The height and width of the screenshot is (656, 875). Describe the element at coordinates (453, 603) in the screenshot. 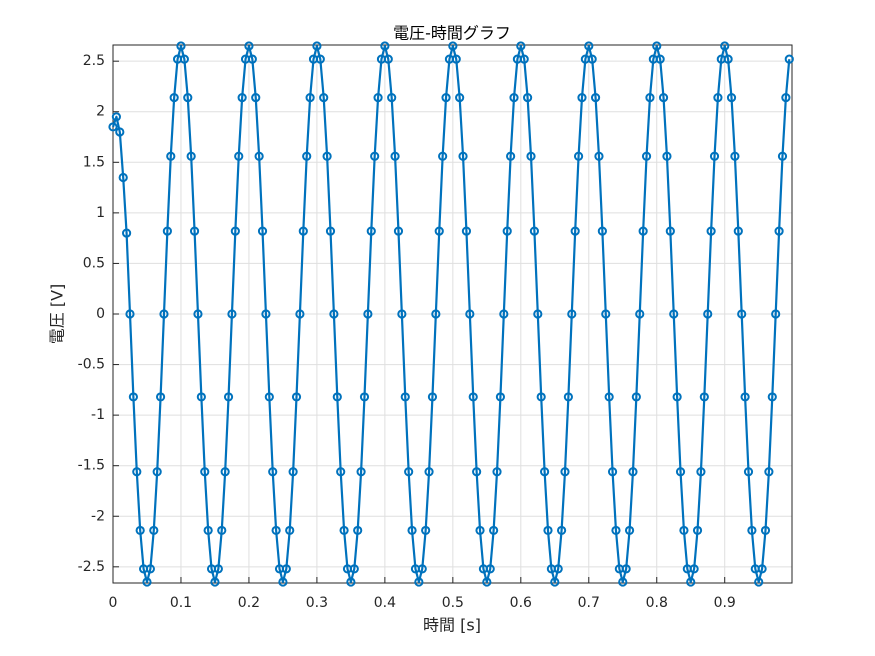

I see `x-tick-label: 0.5` at that location.